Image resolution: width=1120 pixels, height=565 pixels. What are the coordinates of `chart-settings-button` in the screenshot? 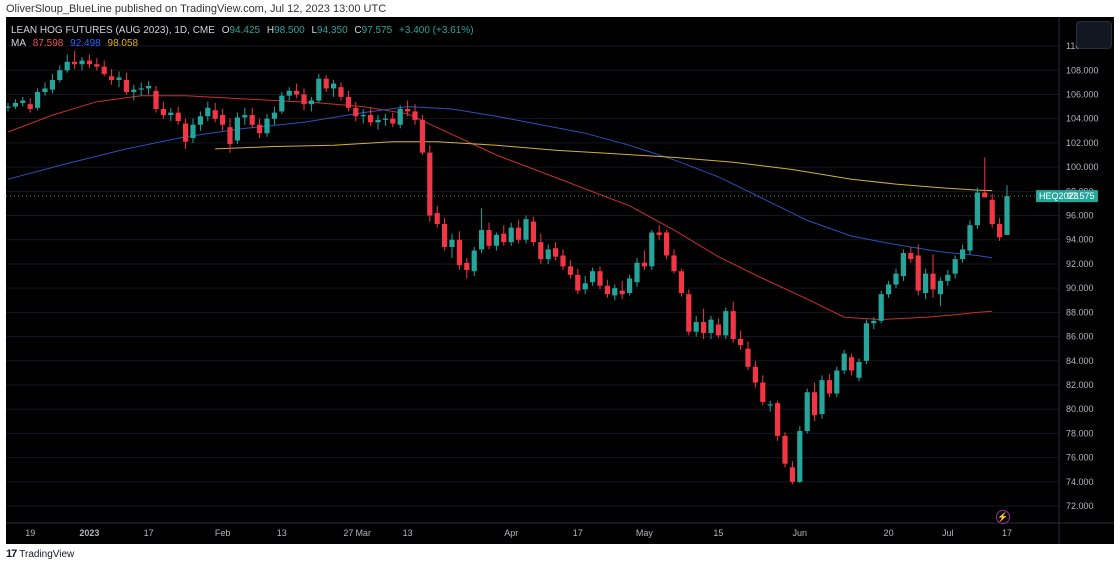 It's located at (1094, 35).